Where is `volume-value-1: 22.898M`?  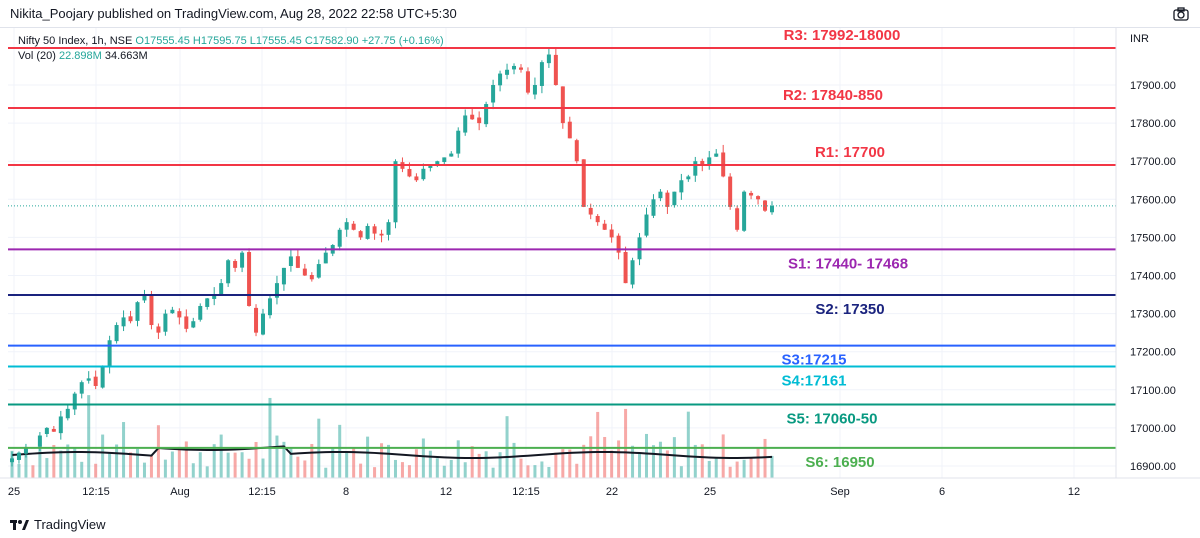 volume-value-1: 22.898M is located at coordinates (80, 56).